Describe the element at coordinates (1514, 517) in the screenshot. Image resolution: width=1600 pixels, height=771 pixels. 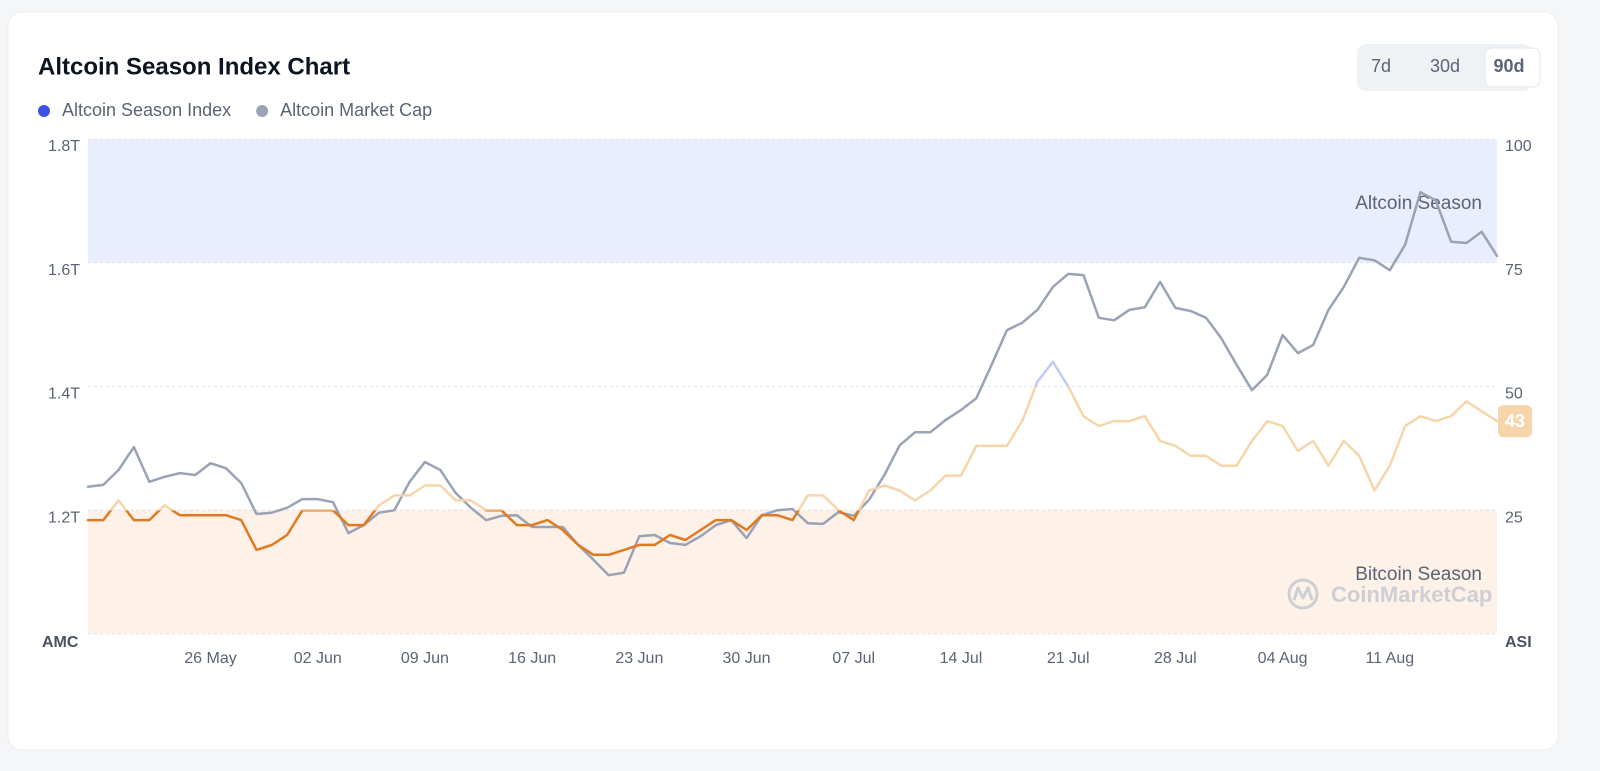
I see `y2-tick-label: 25` at that location.